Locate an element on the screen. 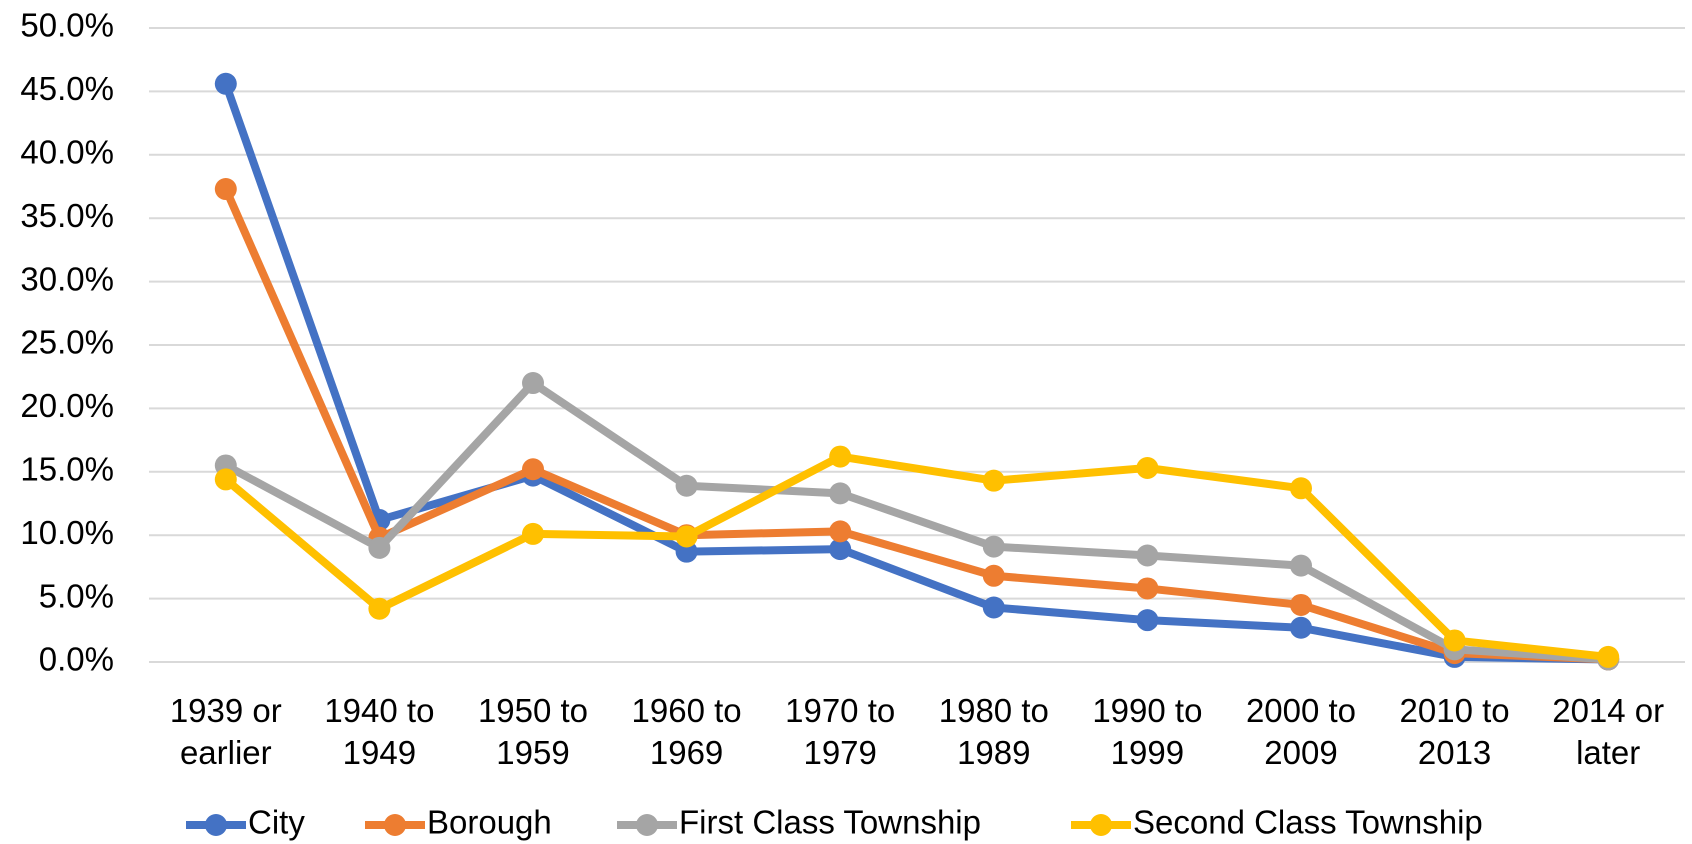  y-tick-label: 15.0% is located at coordinates (67, 469).